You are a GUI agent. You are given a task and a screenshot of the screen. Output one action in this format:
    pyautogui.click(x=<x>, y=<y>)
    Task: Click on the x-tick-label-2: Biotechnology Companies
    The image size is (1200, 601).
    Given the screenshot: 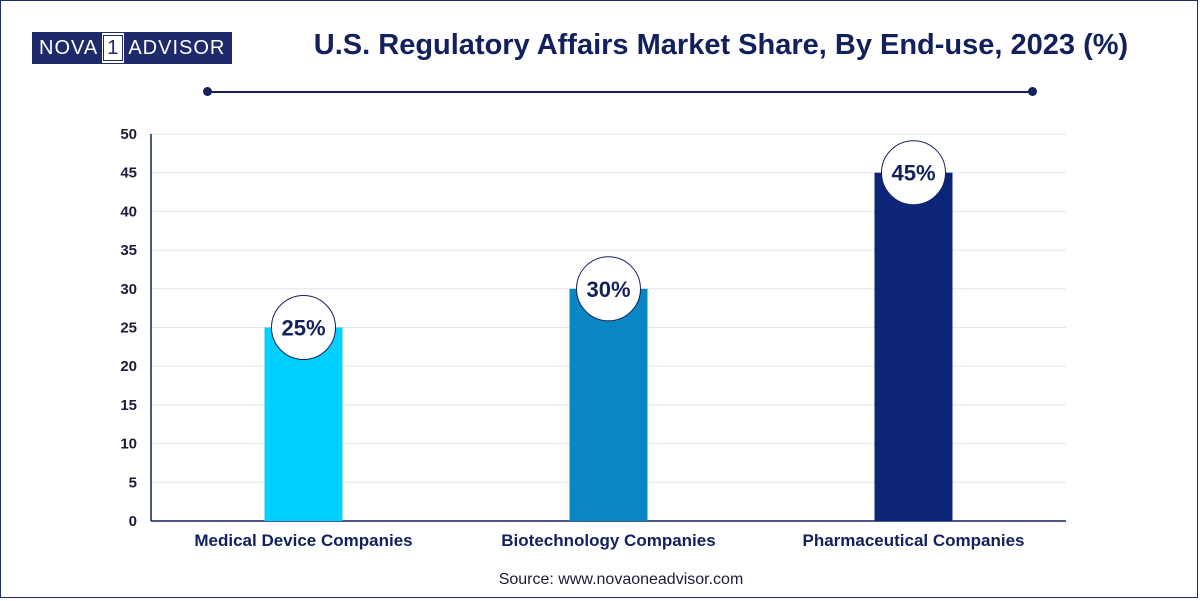 What is the action you would take?
    pyautogui.click(x=608, y=540)
    